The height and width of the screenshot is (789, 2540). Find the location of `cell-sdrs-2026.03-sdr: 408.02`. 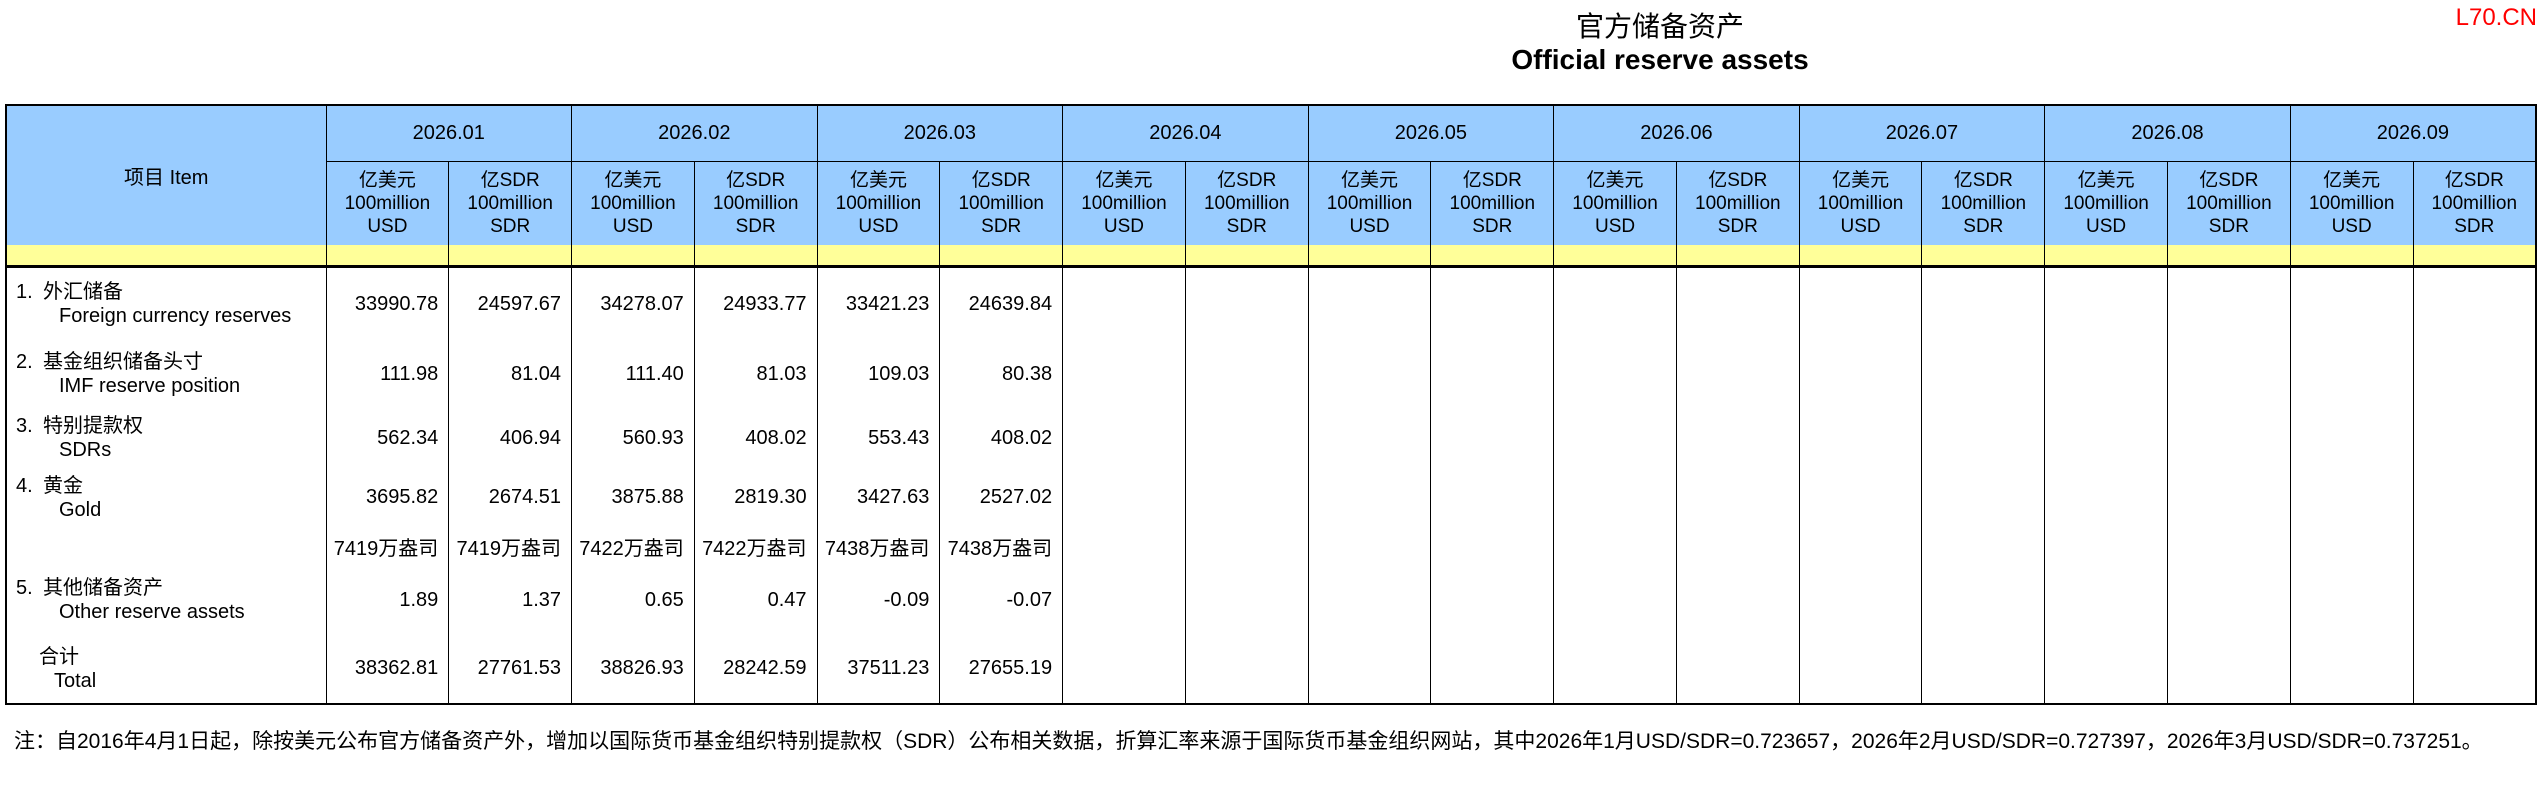

cell-sdrs-2026.03-sdr: 408.02 is located at coordinates (1001, 438).